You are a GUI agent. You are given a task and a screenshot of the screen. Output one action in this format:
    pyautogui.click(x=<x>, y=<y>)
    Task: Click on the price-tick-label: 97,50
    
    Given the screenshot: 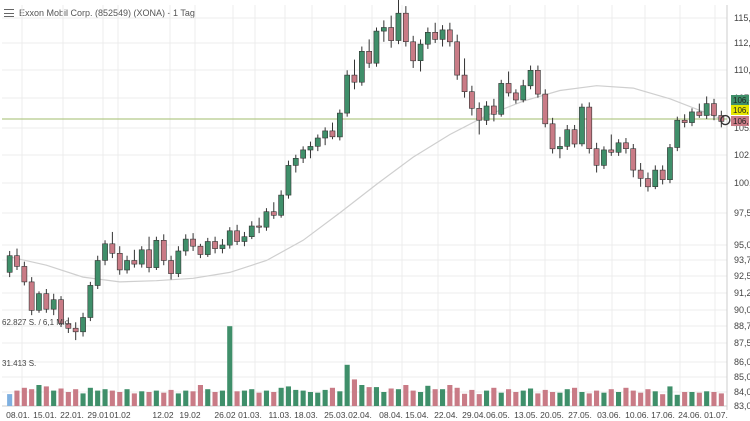 What is the action you would take?
    pyautogui.click(x=742, y=213)
    